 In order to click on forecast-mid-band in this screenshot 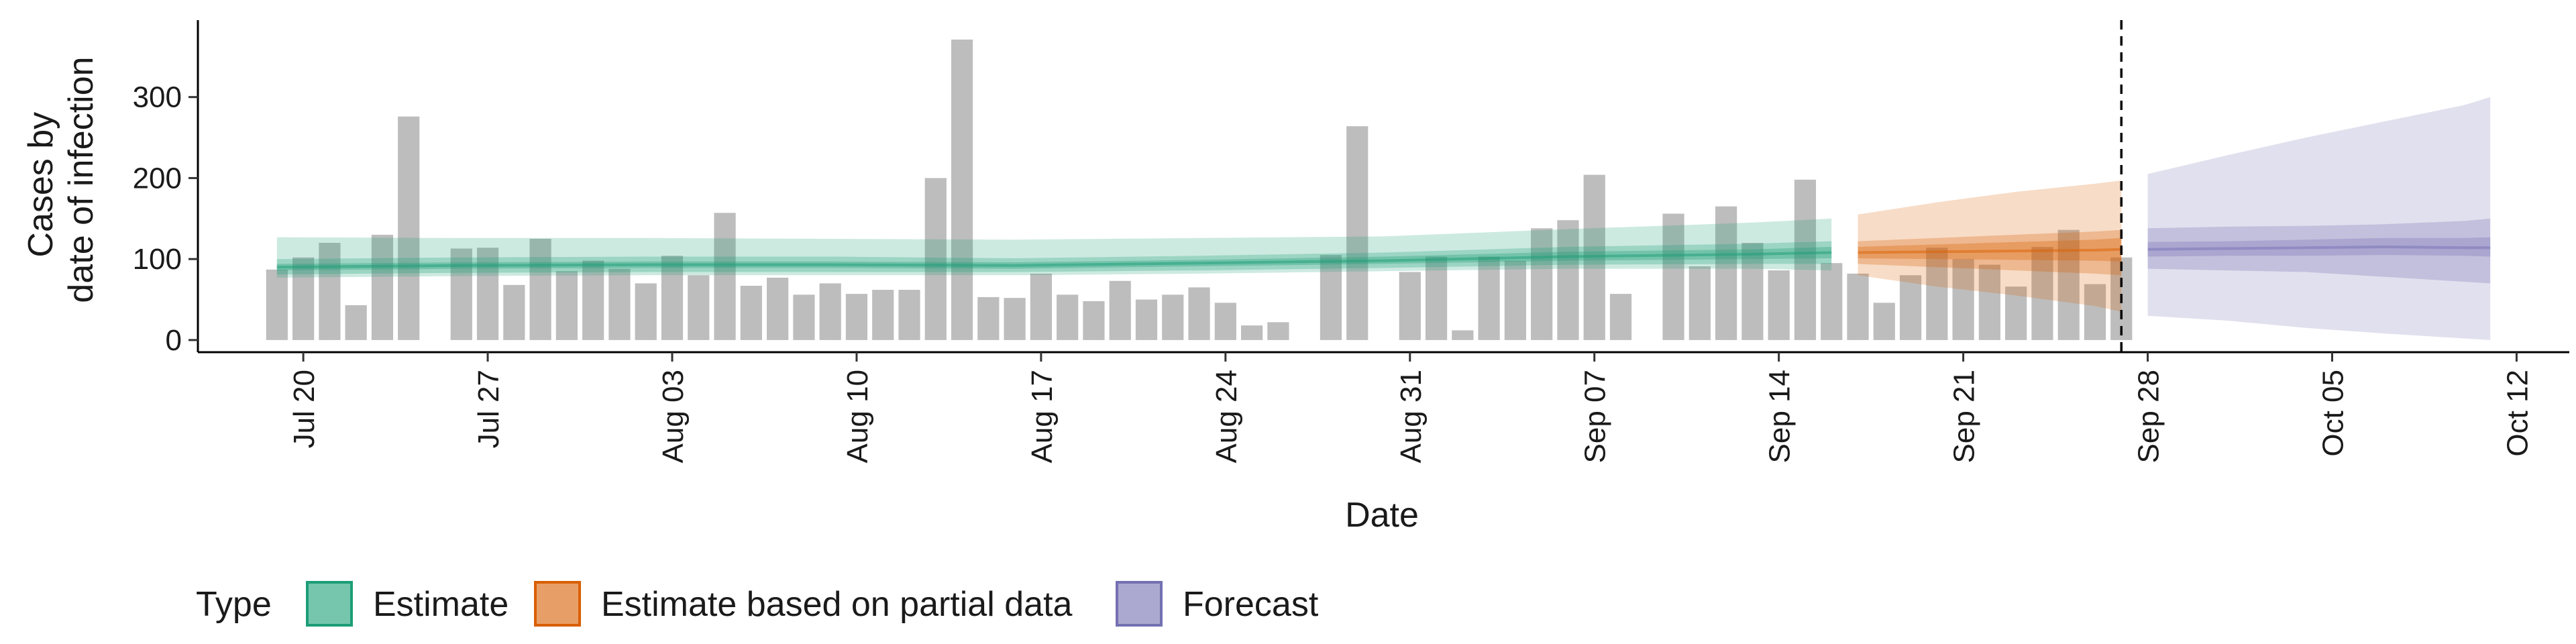, I will do `click(2319, 251)`.